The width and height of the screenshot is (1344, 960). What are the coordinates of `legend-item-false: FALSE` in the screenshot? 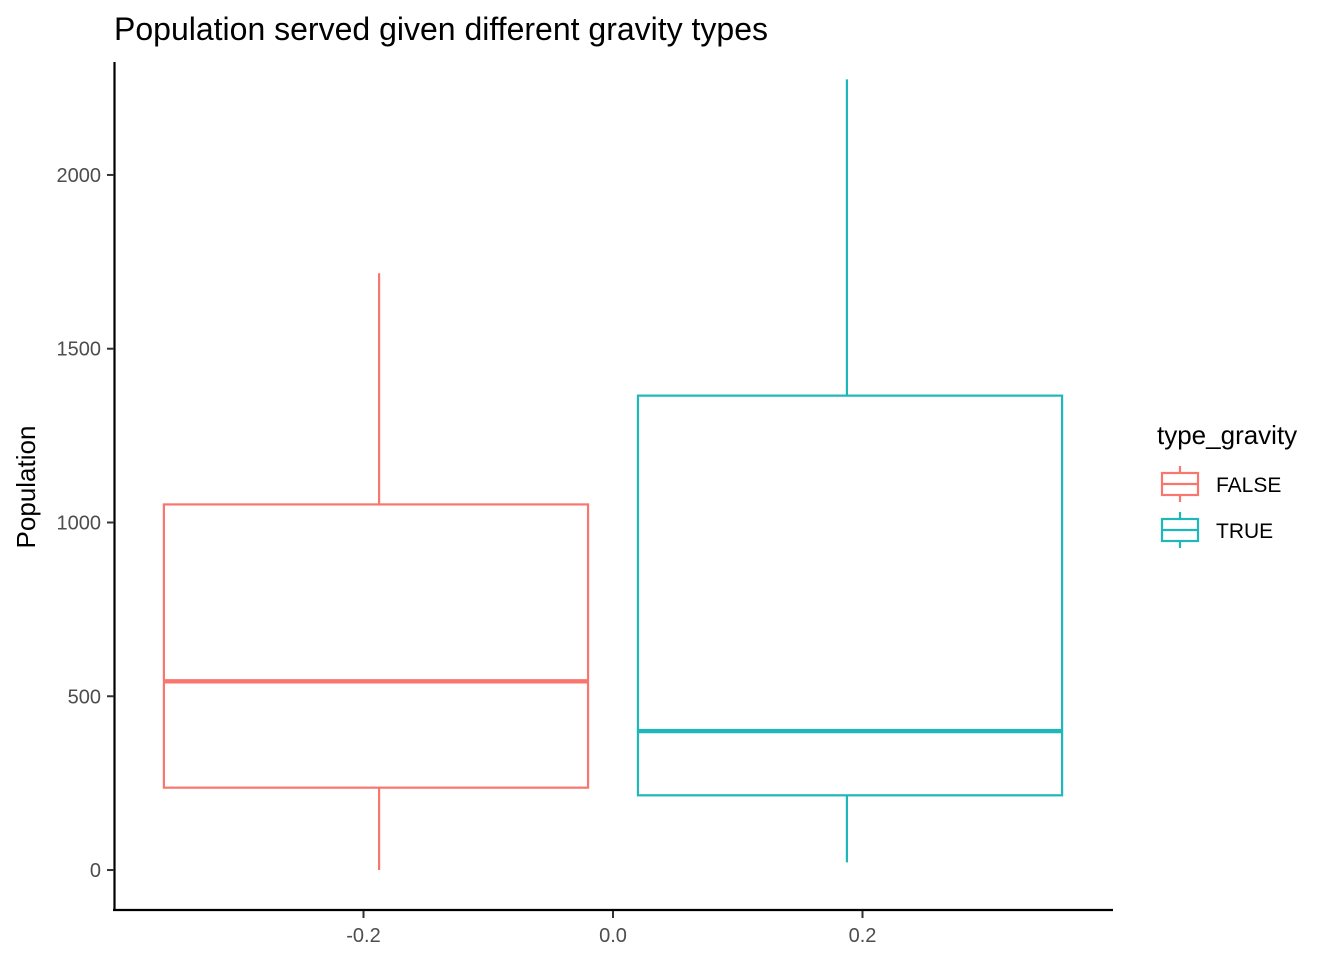 It's located at (1220, 484).